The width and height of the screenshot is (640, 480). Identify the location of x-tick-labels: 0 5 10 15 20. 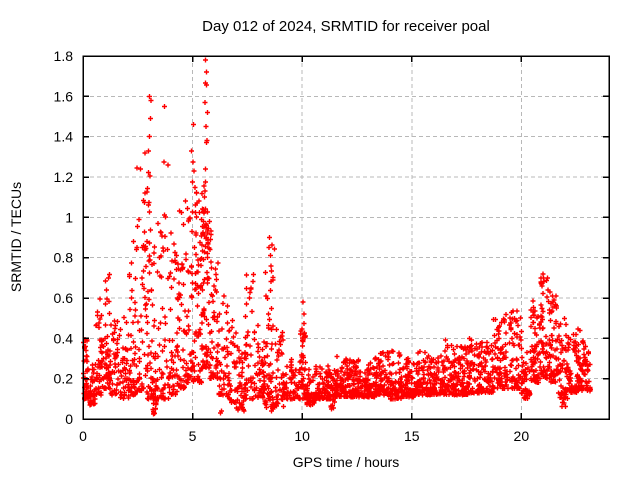
(304, 436).